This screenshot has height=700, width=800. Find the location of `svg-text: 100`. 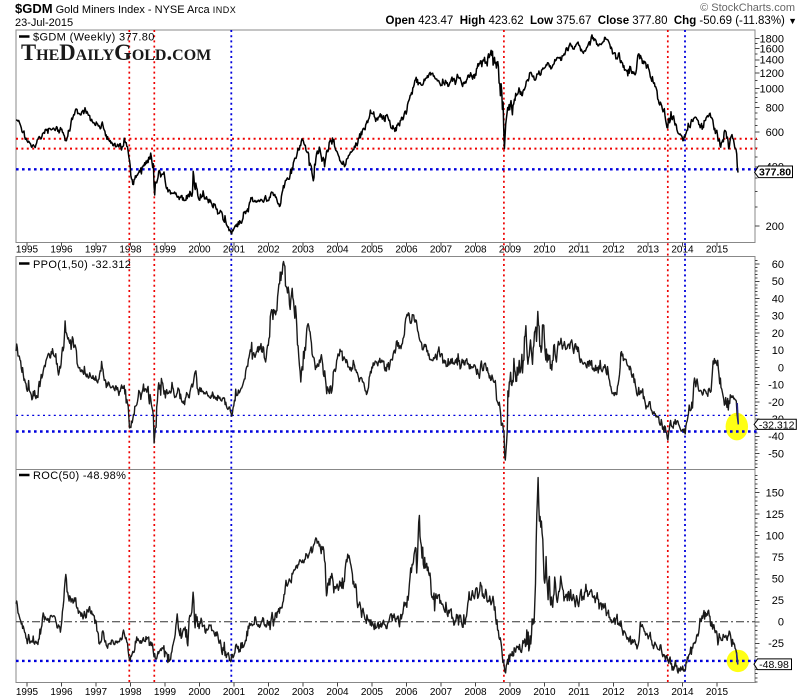

svg-text: 100 is located at coordinates (775, 537).